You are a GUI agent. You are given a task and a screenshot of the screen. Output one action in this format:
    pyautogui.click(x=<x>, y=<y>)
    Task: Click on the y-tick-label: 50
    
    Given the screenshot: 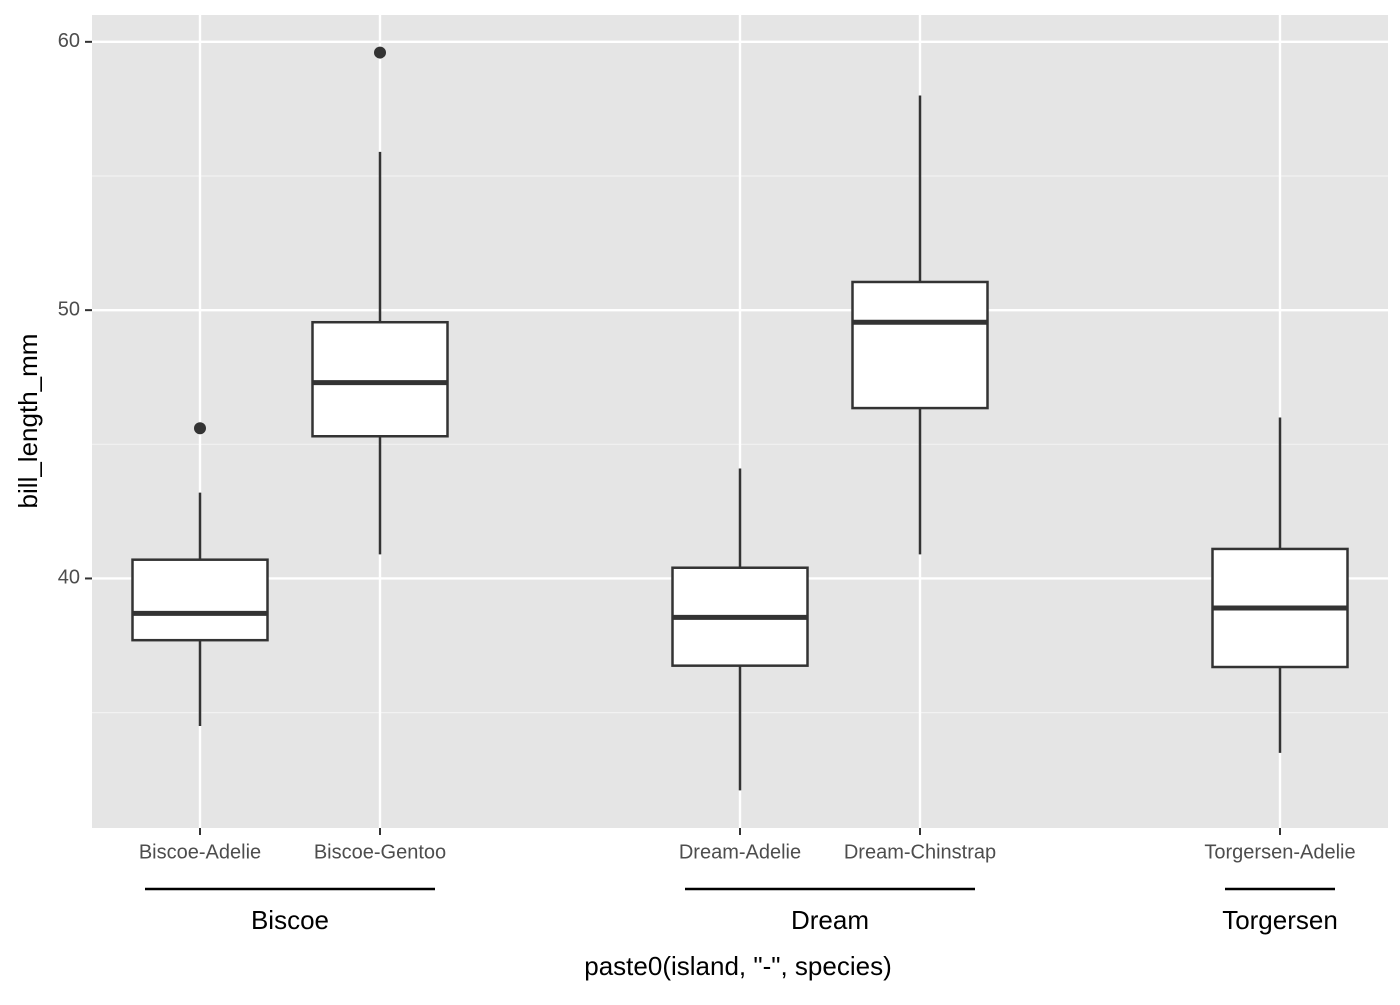 What is the action you would take?
    pyautogui.click(x=69, y=309)
    